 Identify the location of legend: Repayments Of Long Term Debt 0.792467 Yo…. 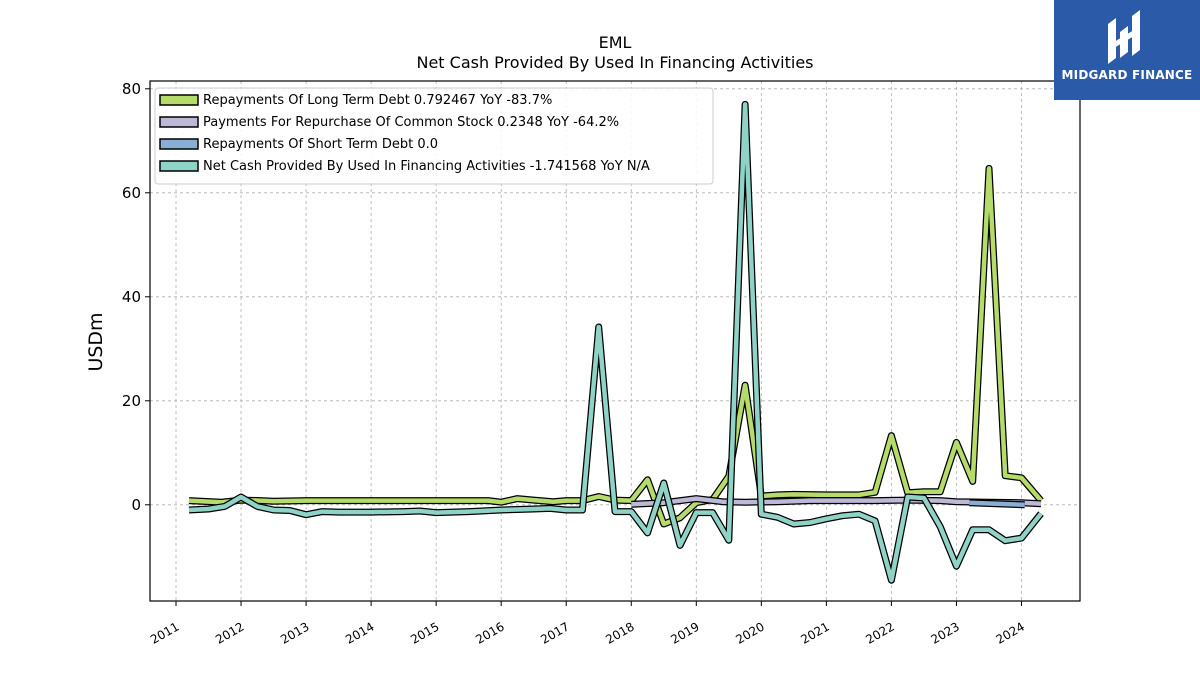
(434, 136).